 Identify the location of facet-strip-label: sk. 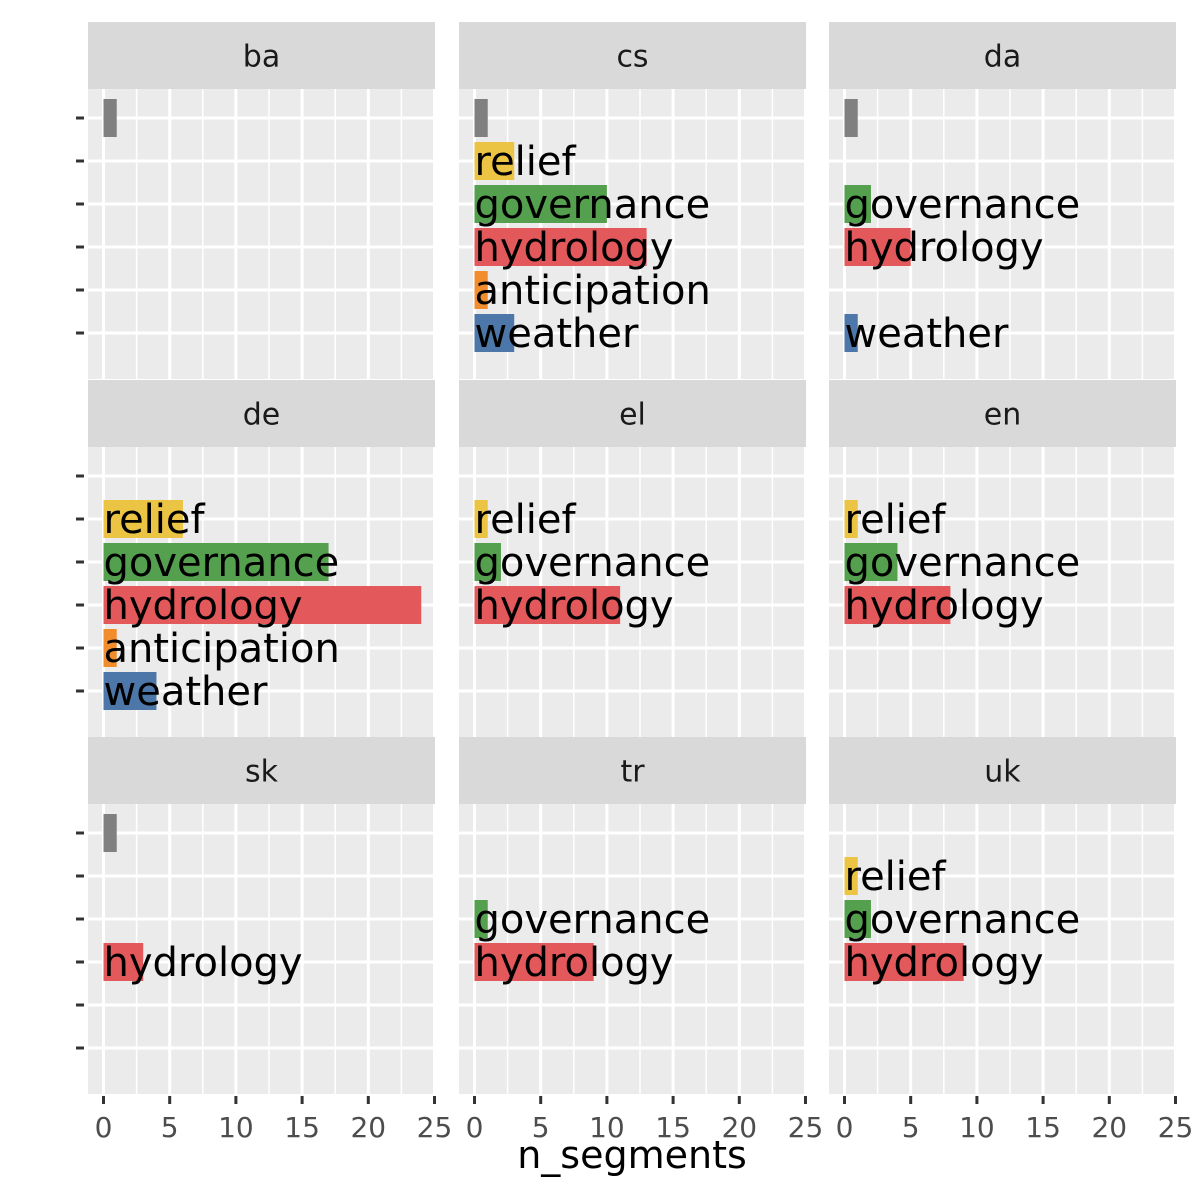
(262, 772).